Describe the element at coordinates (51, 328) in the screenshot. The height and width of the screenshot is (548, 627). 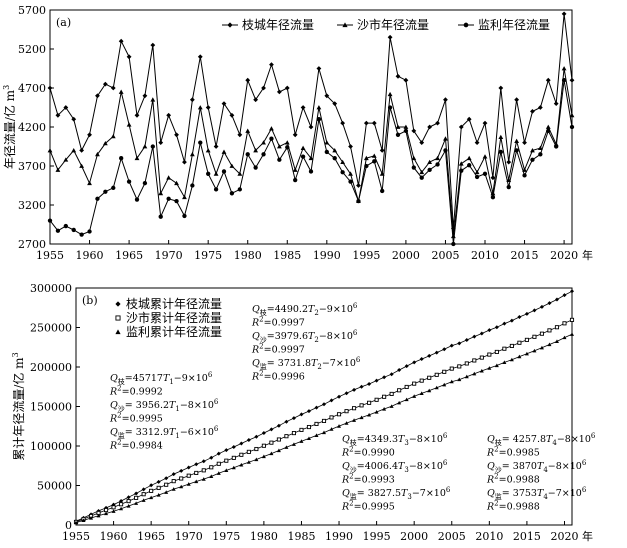
I see `y-tick-label: 250000` at that location.